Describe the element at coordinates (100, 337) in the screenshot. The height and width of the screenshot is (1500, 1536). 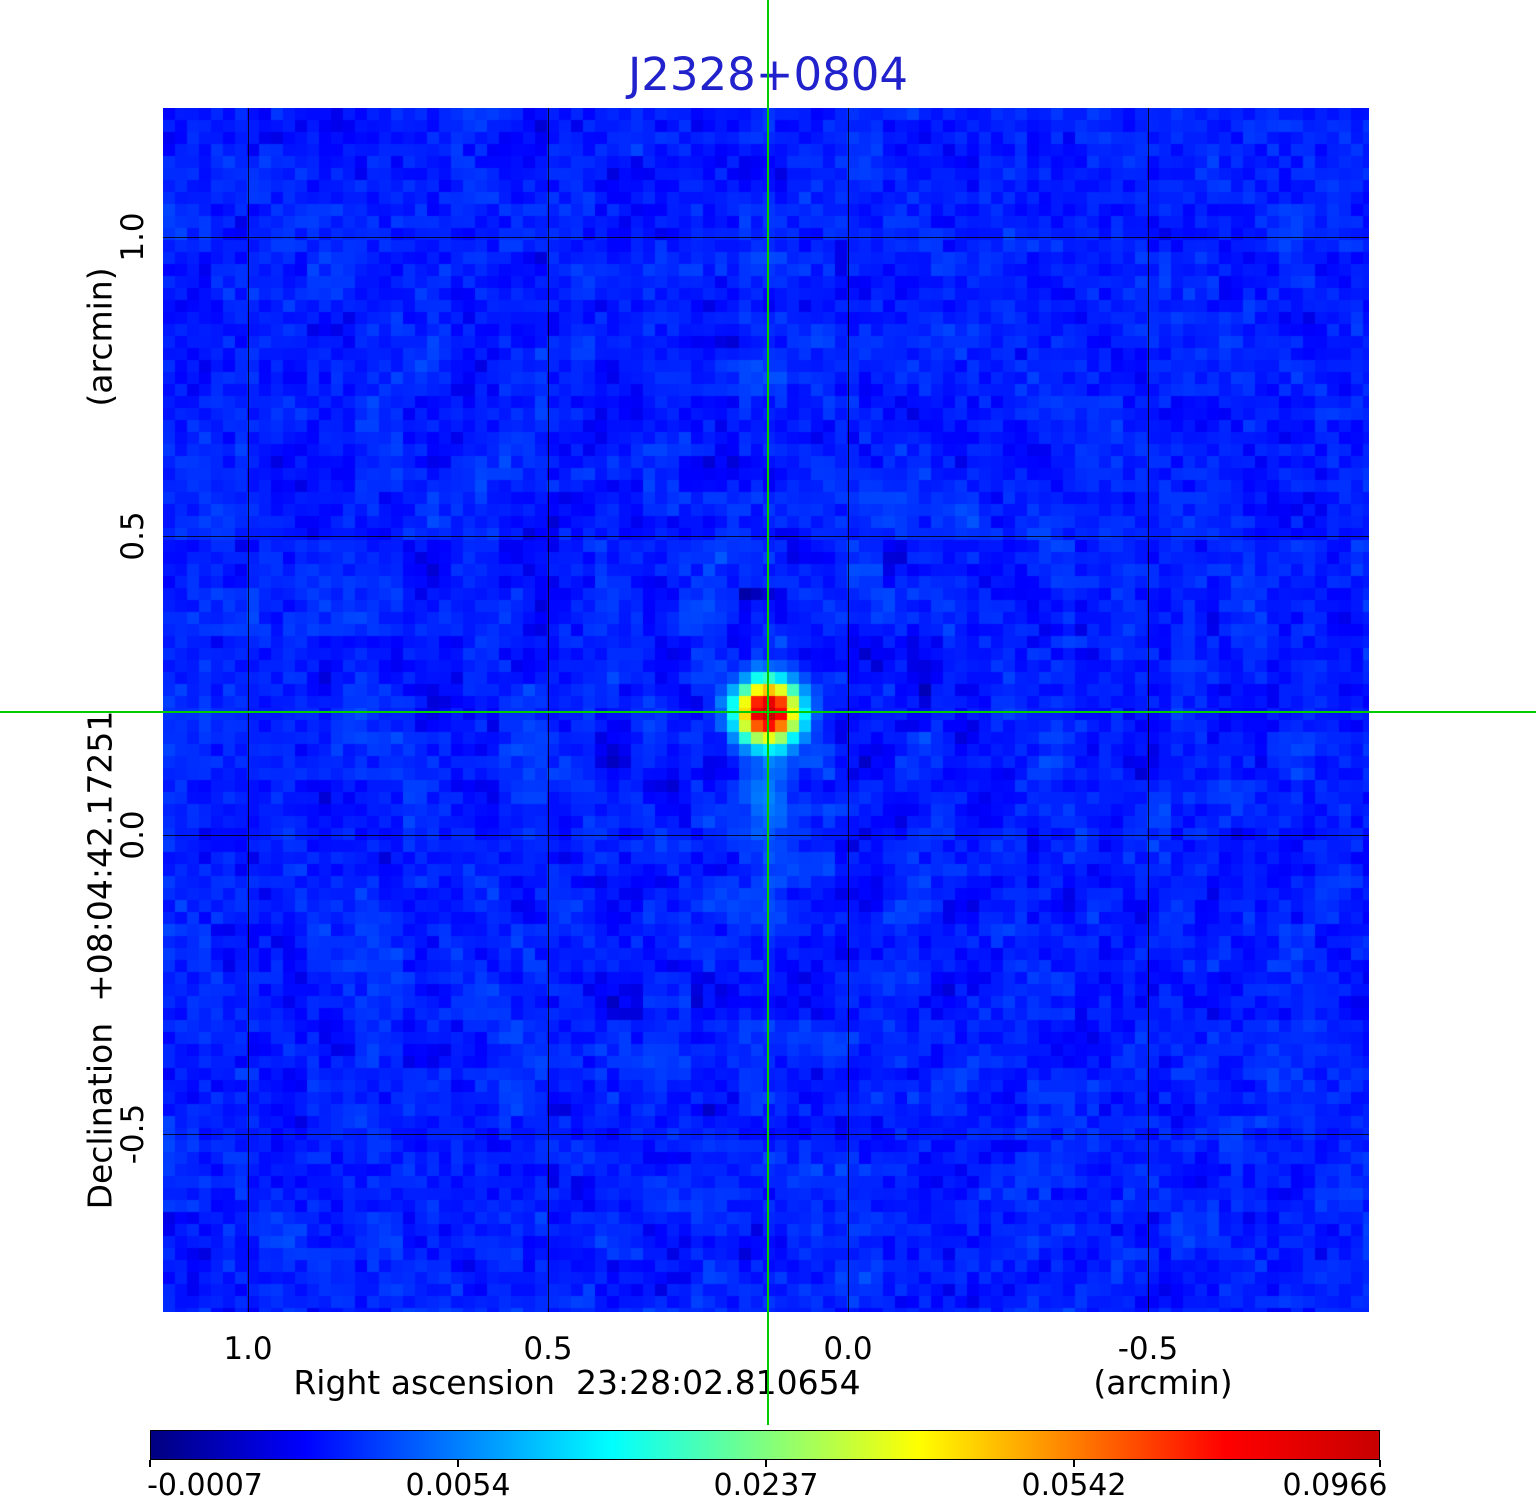
I see `y-axis-unit-label: (arcmin)` at that location.